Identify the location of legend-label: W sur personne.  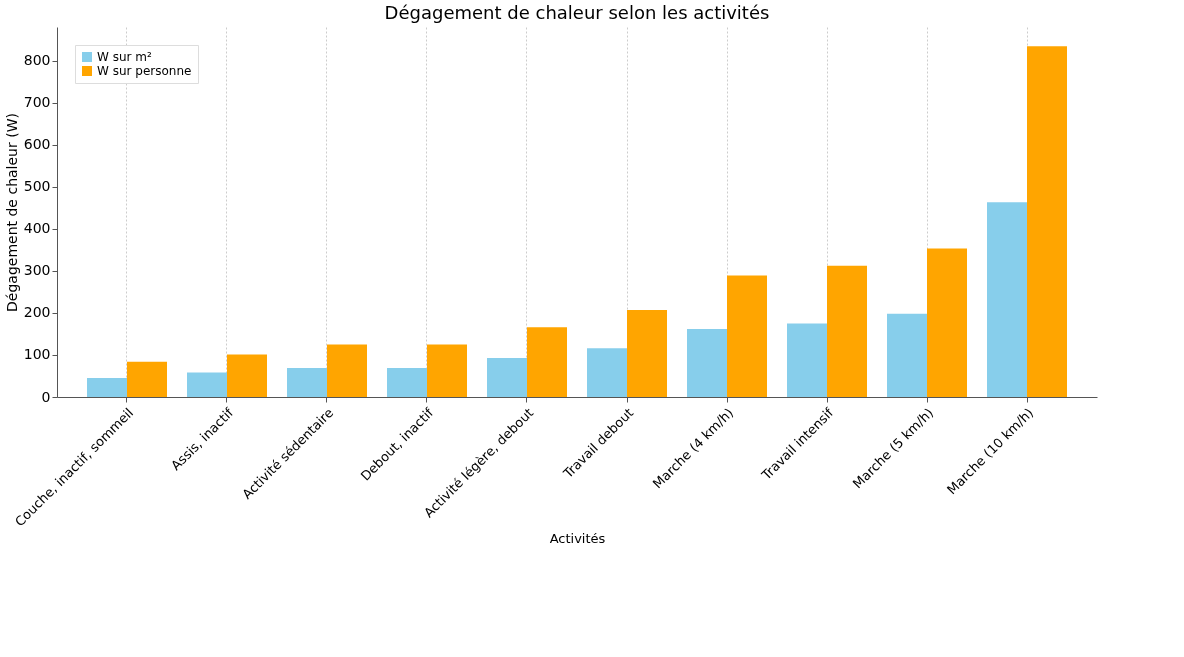
(144, 71).